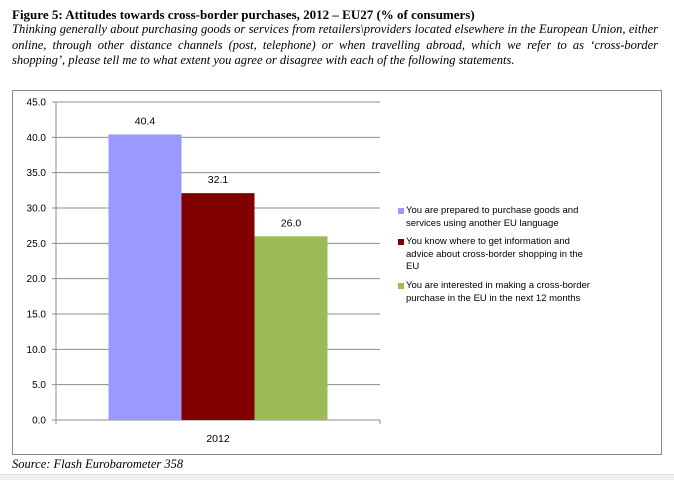 The image size is (674, 480). I want to click on source-note: Source: Flash Eurobarometer 358, so click(98, 464).